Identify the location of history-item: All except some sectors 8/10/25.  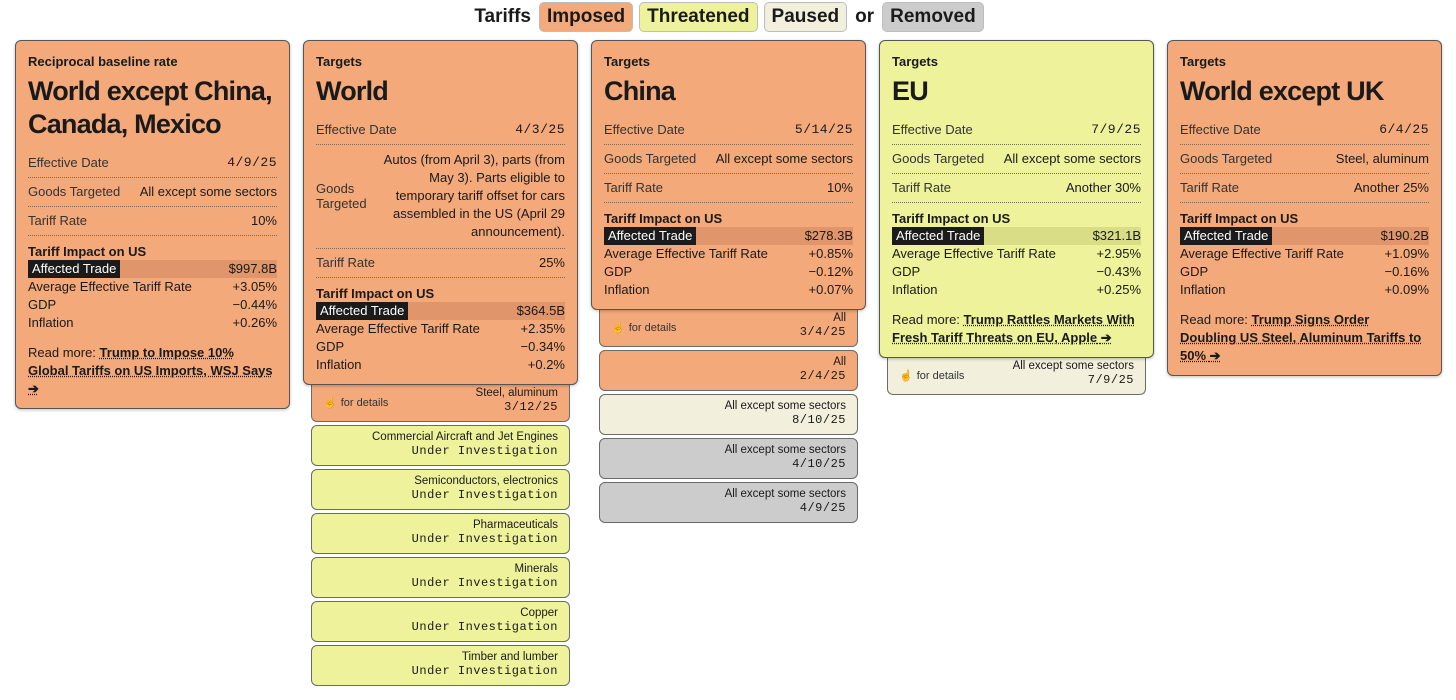
(728, 414).